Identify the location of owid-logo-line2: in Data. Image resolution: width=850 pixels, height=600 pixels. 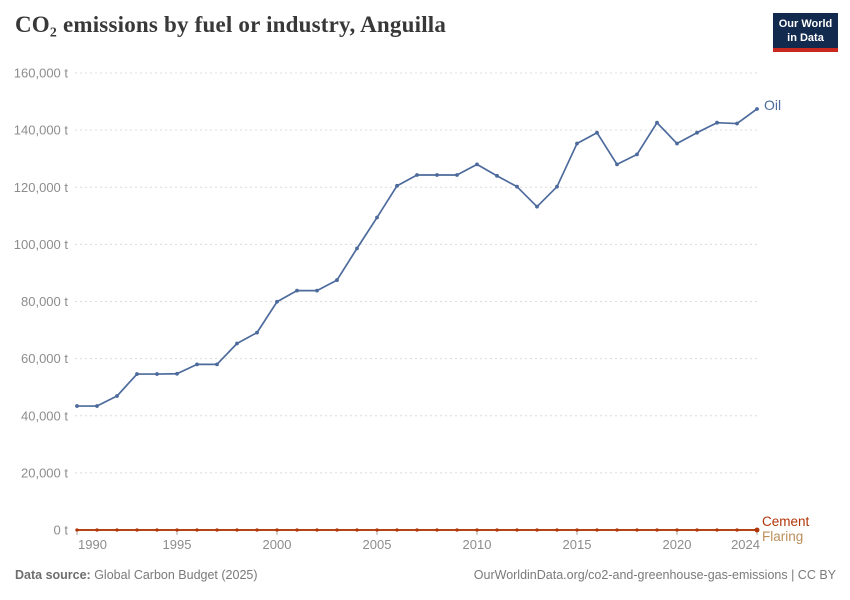
(805, 38).